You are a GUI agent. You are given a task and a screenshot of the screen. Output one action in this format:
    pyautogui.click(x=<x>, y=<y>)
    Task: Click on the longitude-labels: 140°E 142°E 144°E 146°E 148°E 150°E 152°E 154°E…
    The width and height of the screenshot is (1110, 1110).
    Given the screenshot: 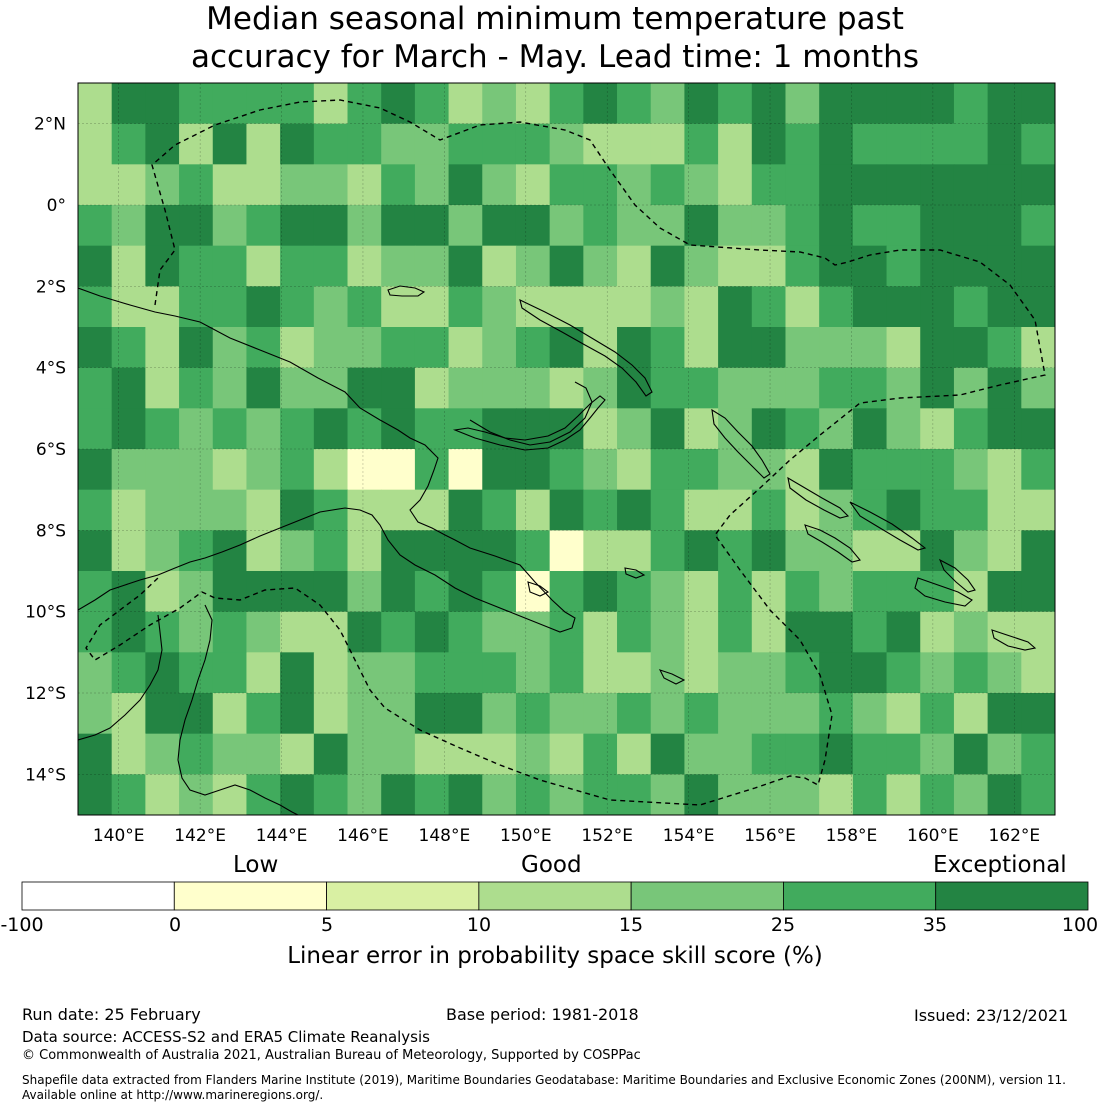 What is the action you would take?
    pyautogui.click(x=566, y=836)
    